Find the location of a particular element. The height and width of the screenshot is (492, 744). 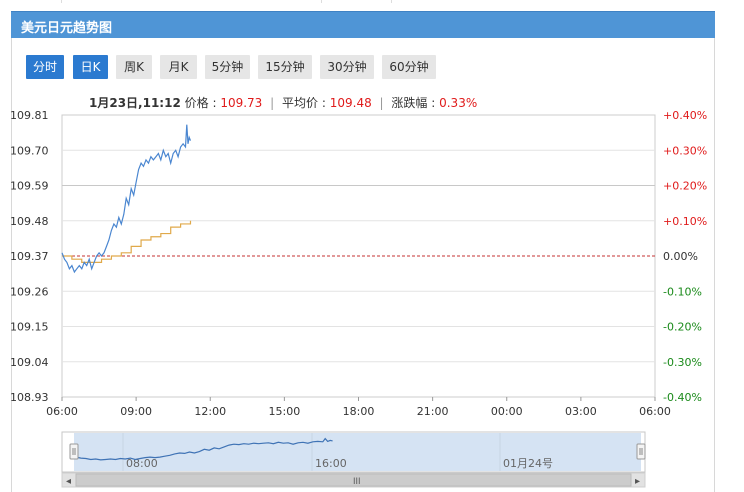

navigator-left-handle is located at coordinates (74, 451).